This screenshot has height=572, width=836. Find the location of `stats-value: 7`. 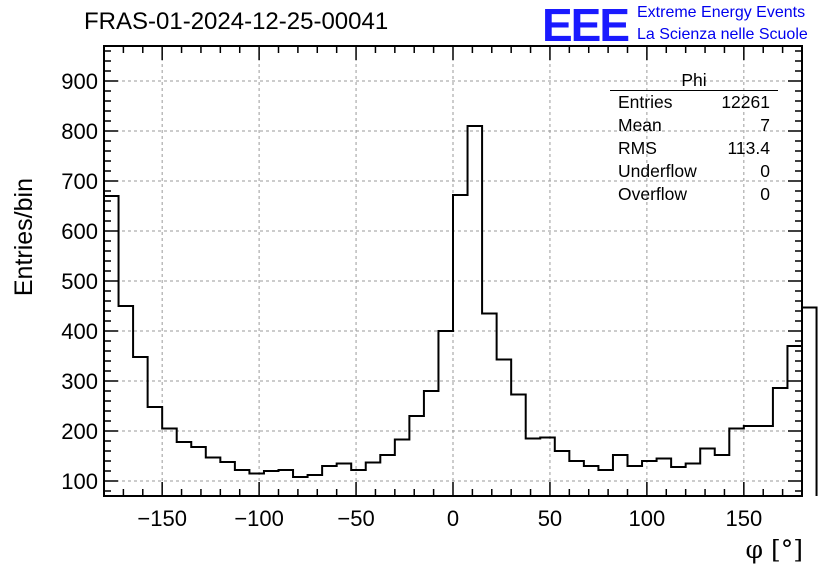

stats-value: 7 is located at coordinates (765, 125).